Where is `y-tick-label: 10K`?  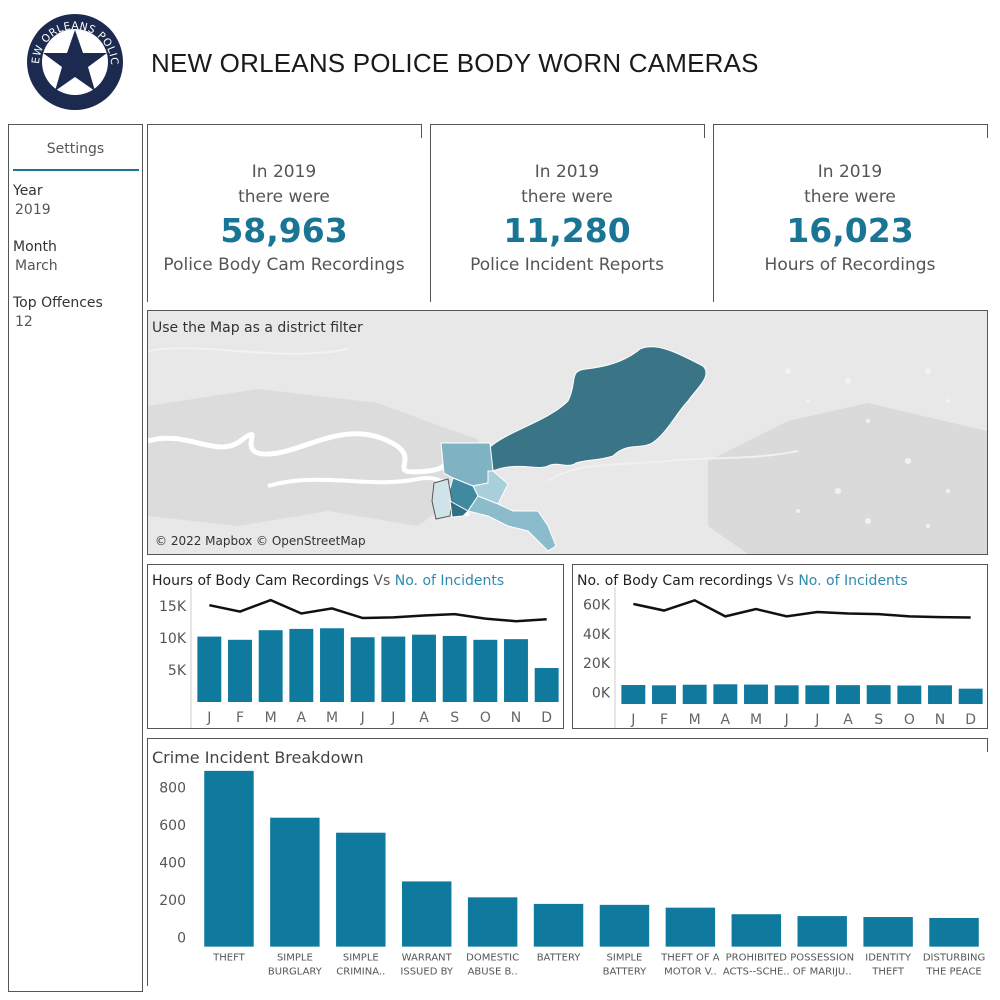
y-tick-label: 10K is located at coordinates (173, 639).